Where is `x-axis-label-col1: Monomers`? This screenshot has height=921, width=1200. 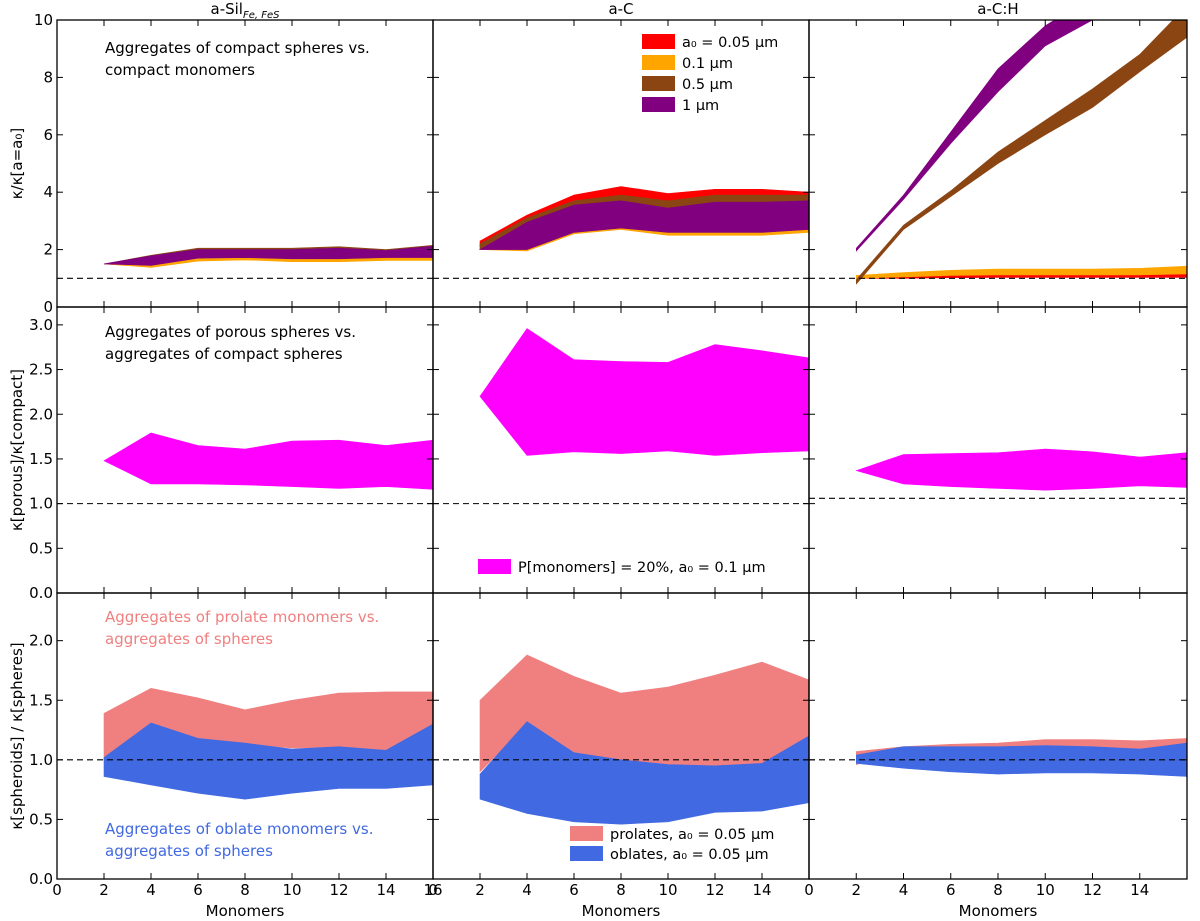
x-axis-label-col1: Monomers is located at coordinates (245, 911).